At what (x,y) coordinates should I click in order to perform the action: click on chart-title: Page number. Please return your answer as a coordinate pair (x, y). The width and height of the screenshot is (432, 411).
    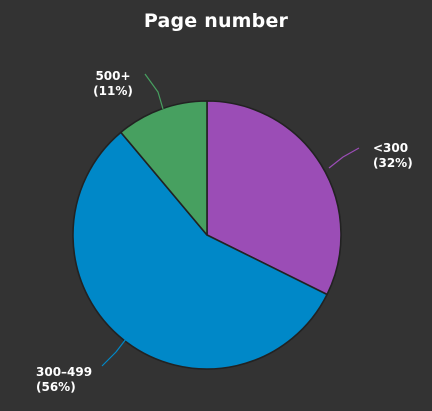
    Looking at the image, I should click on (216, 21).